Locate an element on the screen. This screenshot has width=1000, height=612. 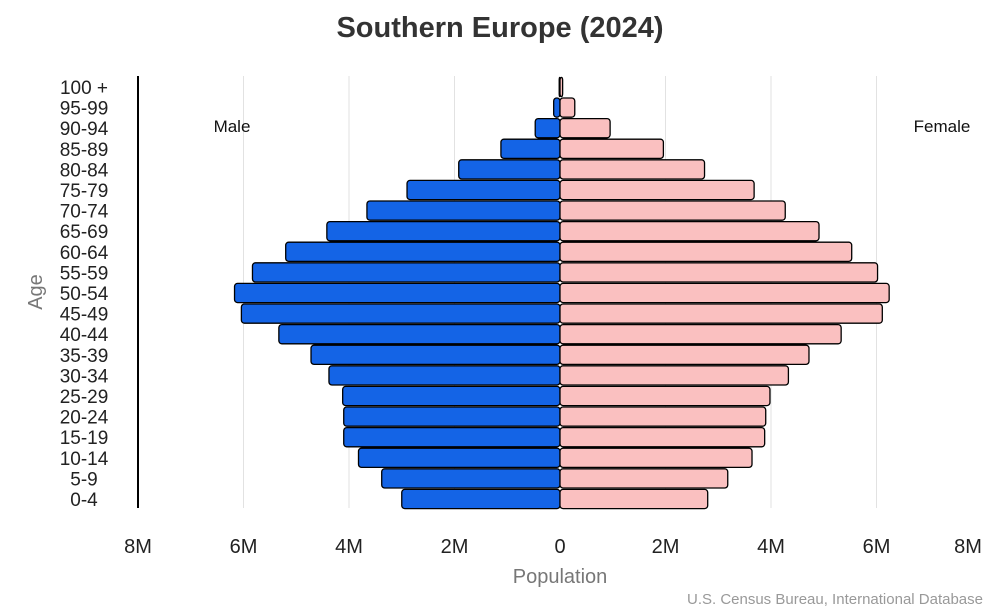
age-label: 40-44 is located at coordinates (84, 335).